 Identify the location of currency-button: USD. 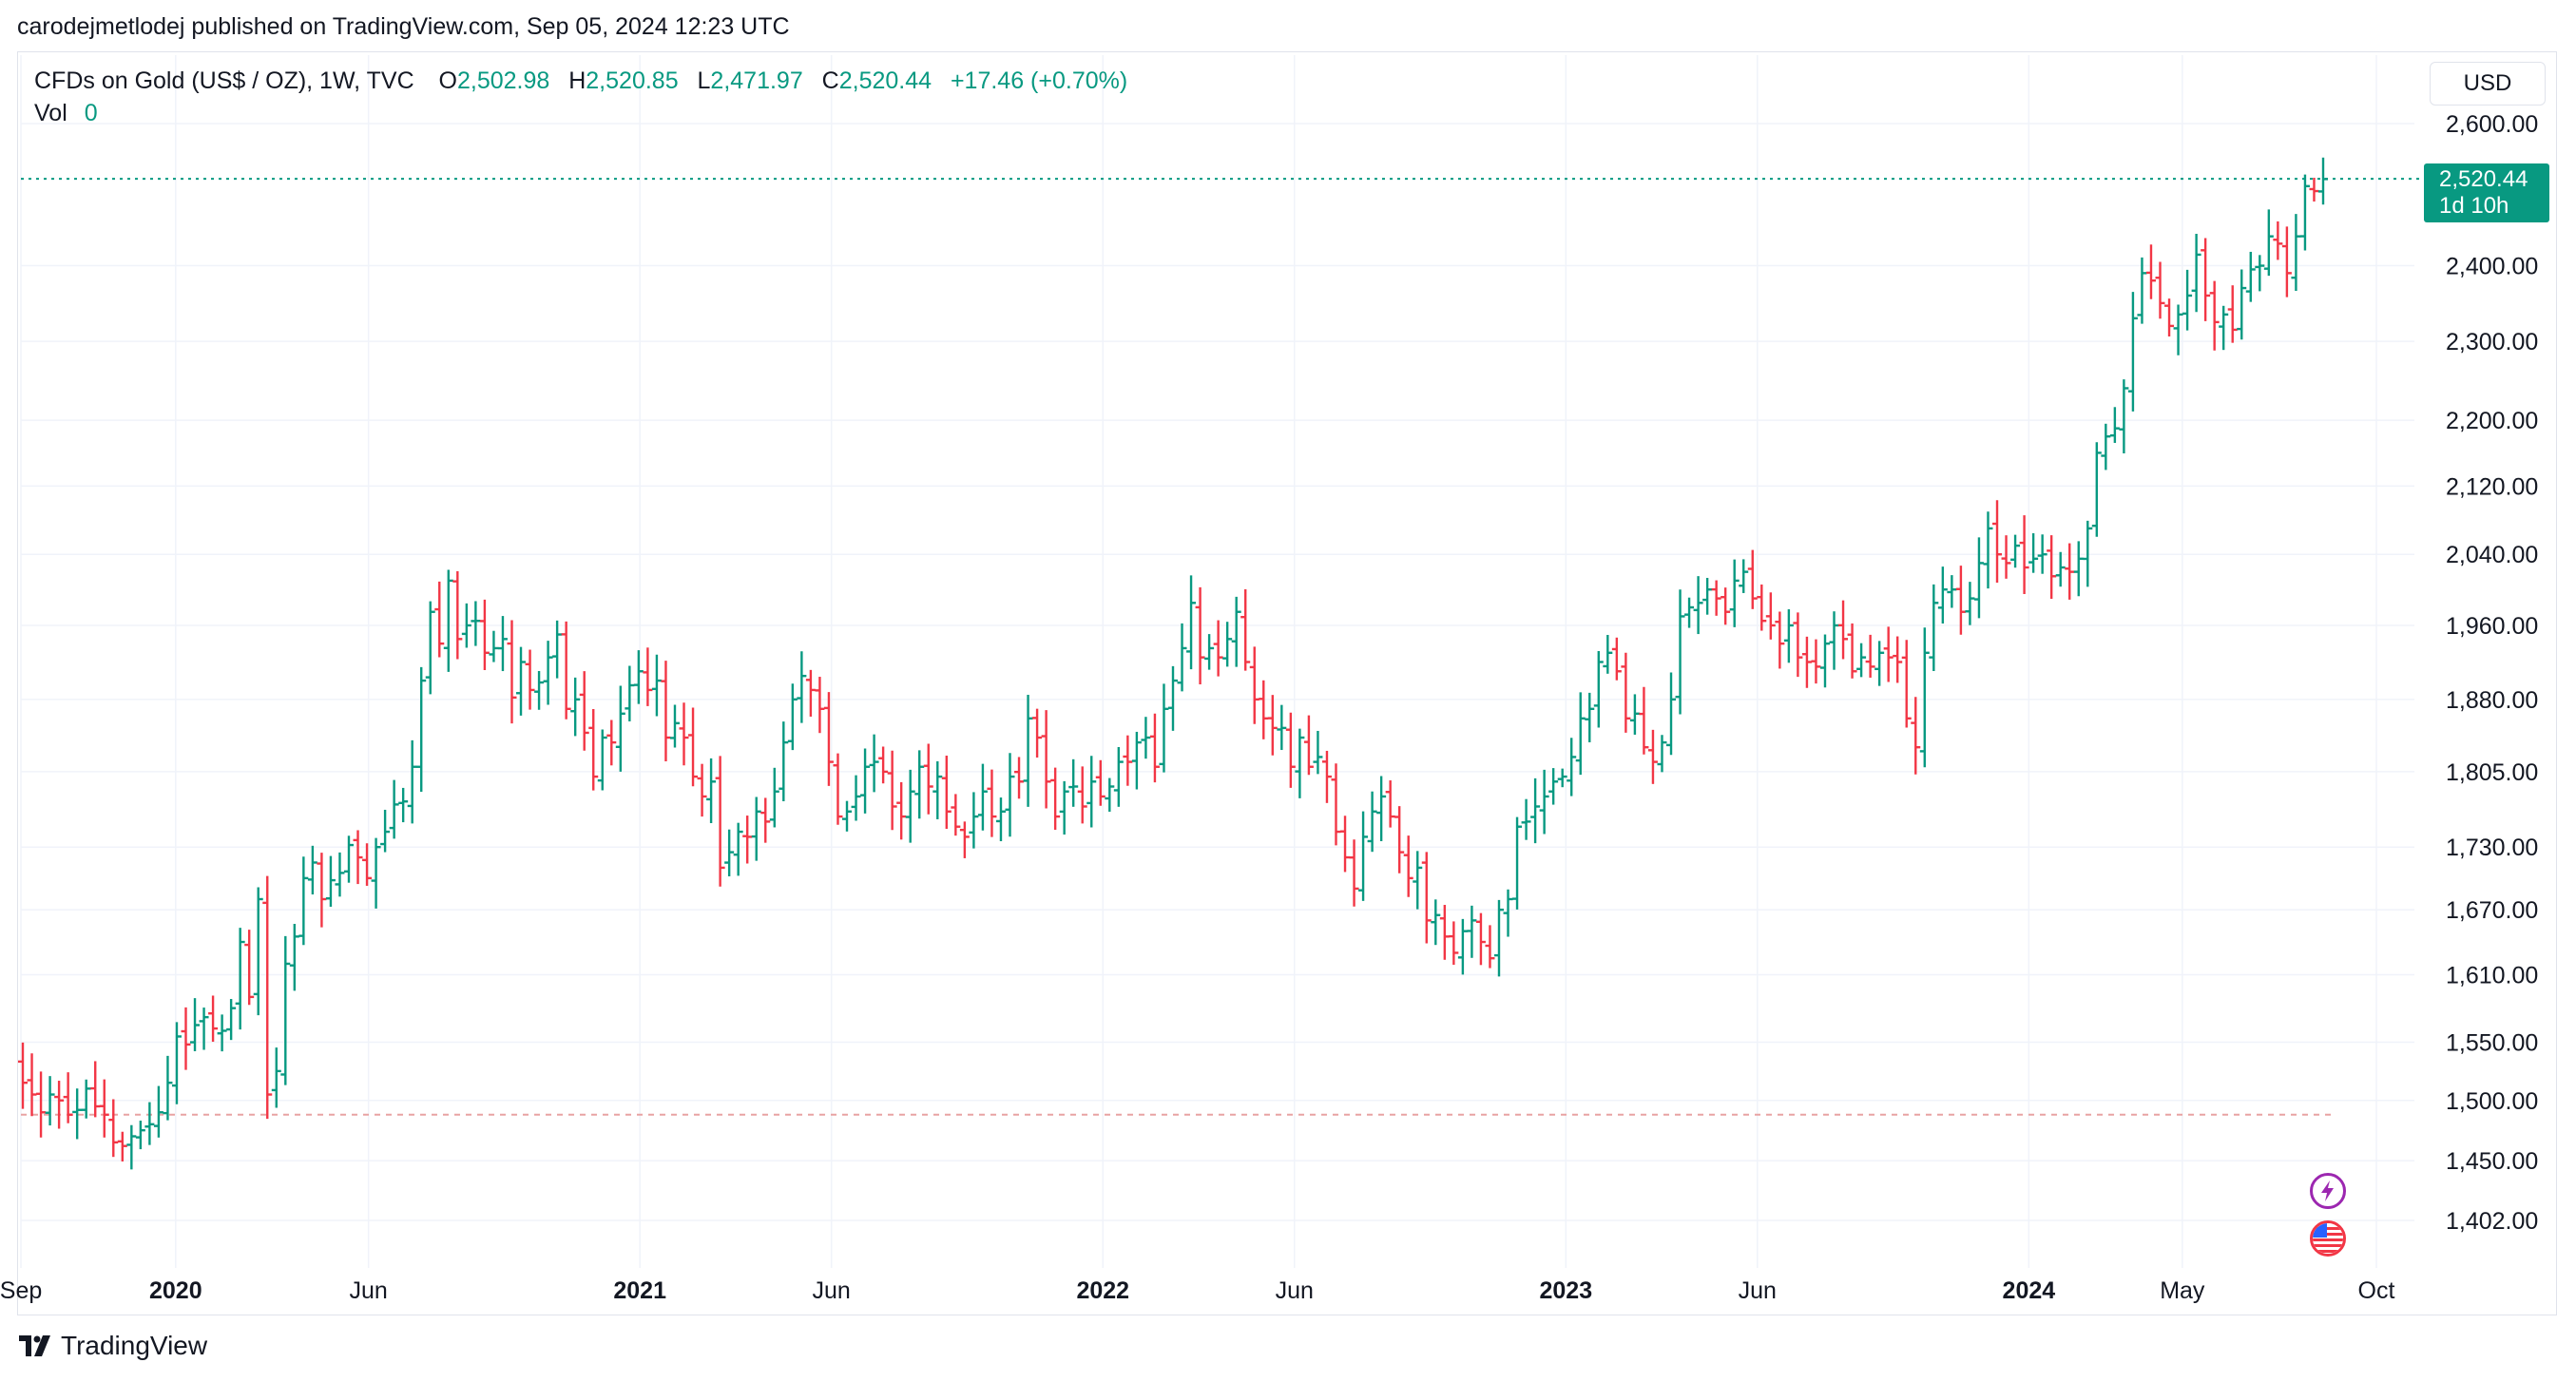
(2488, 84).